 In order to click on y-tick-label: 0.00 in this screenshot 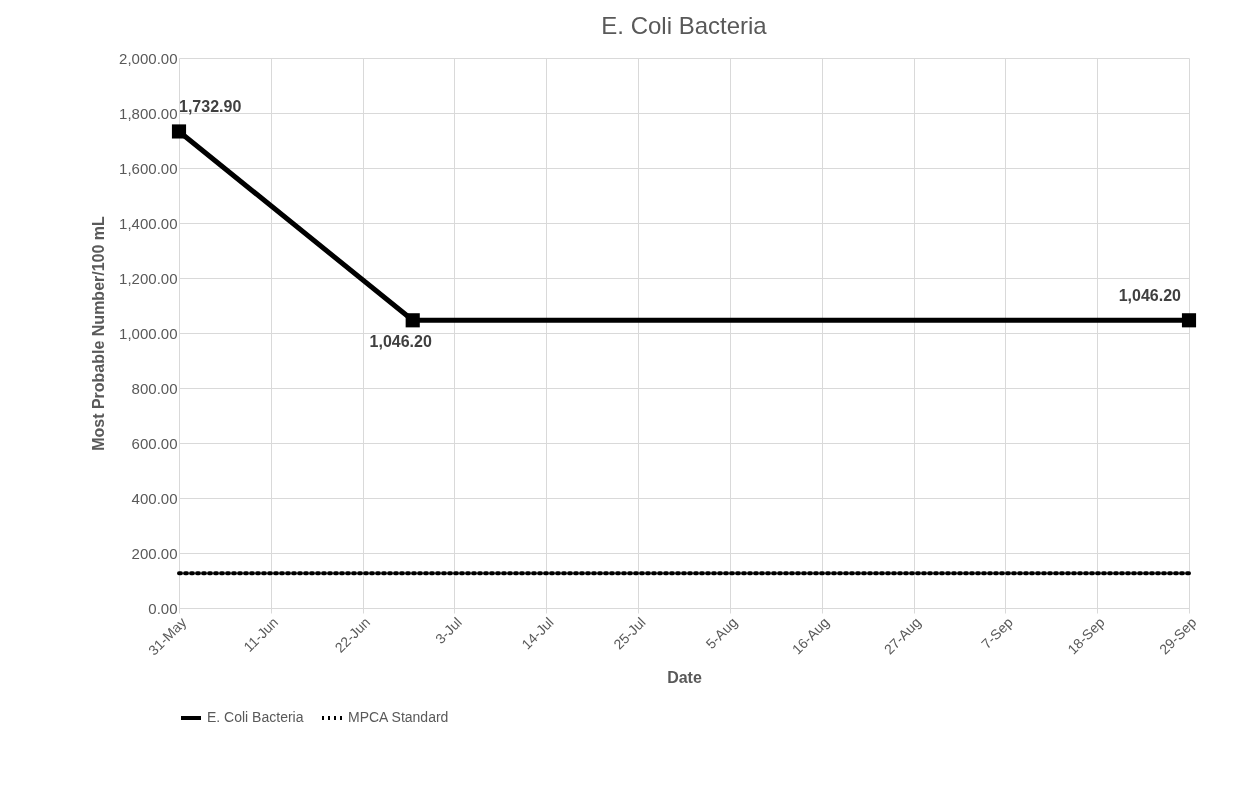, I will do `click(163, 608)`.